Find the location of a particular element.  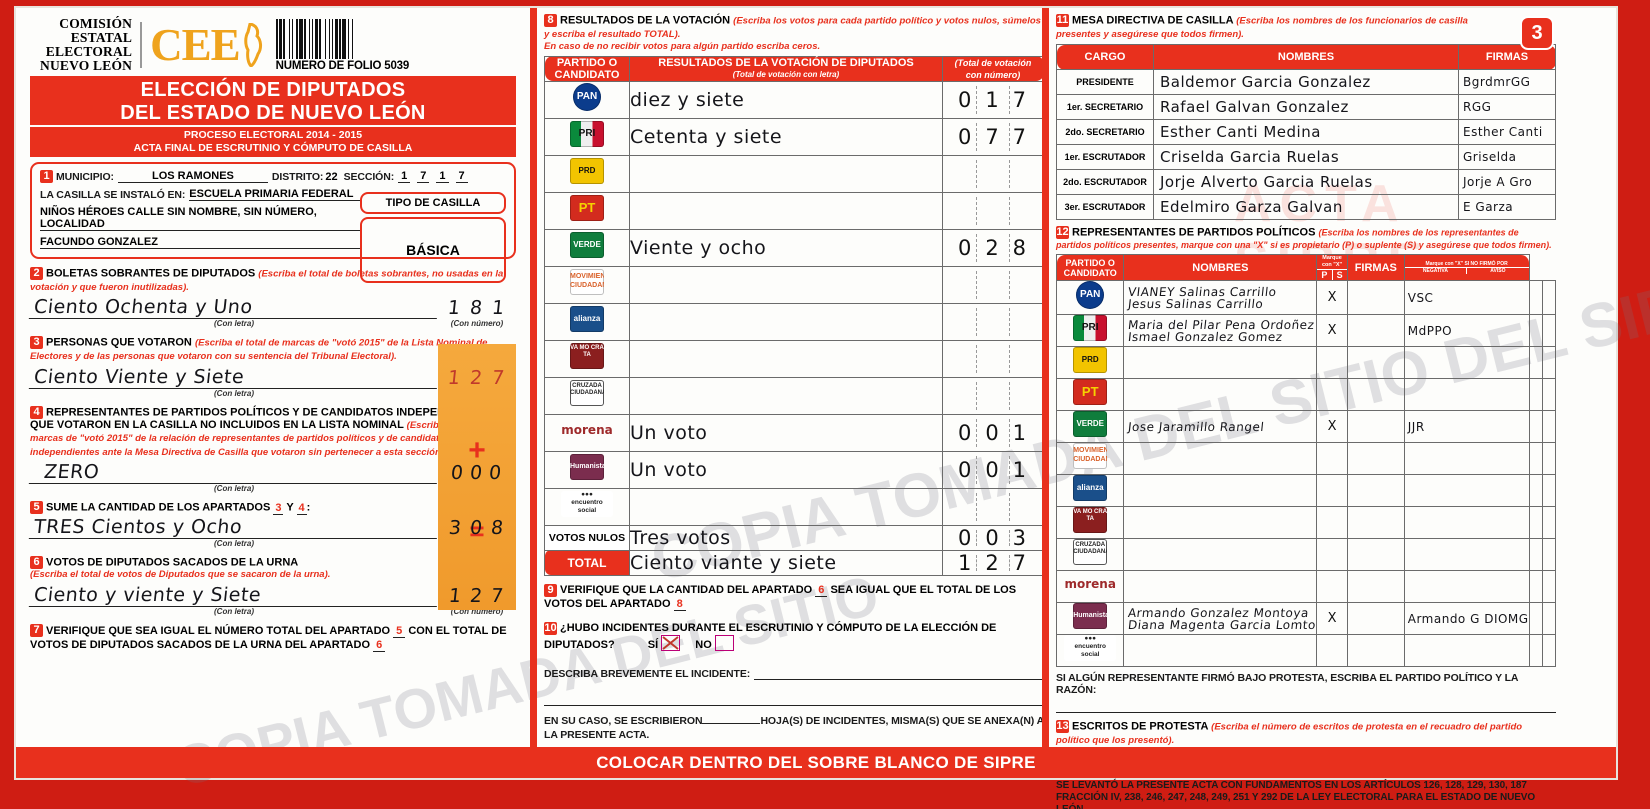

describe-input-line2 is located at coordinates (794, 696).